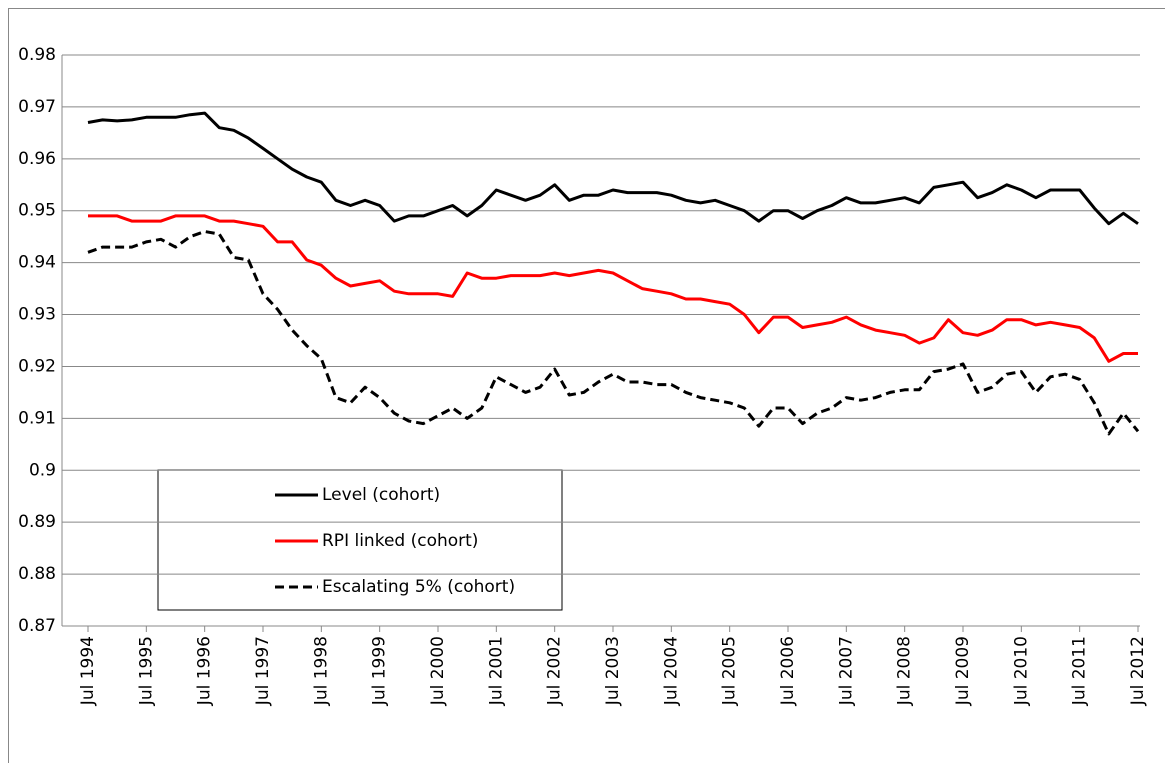  Describe the element at coordinates (37, 522) in the screenshot. I see `y-tick-label: 0.89` at that location.